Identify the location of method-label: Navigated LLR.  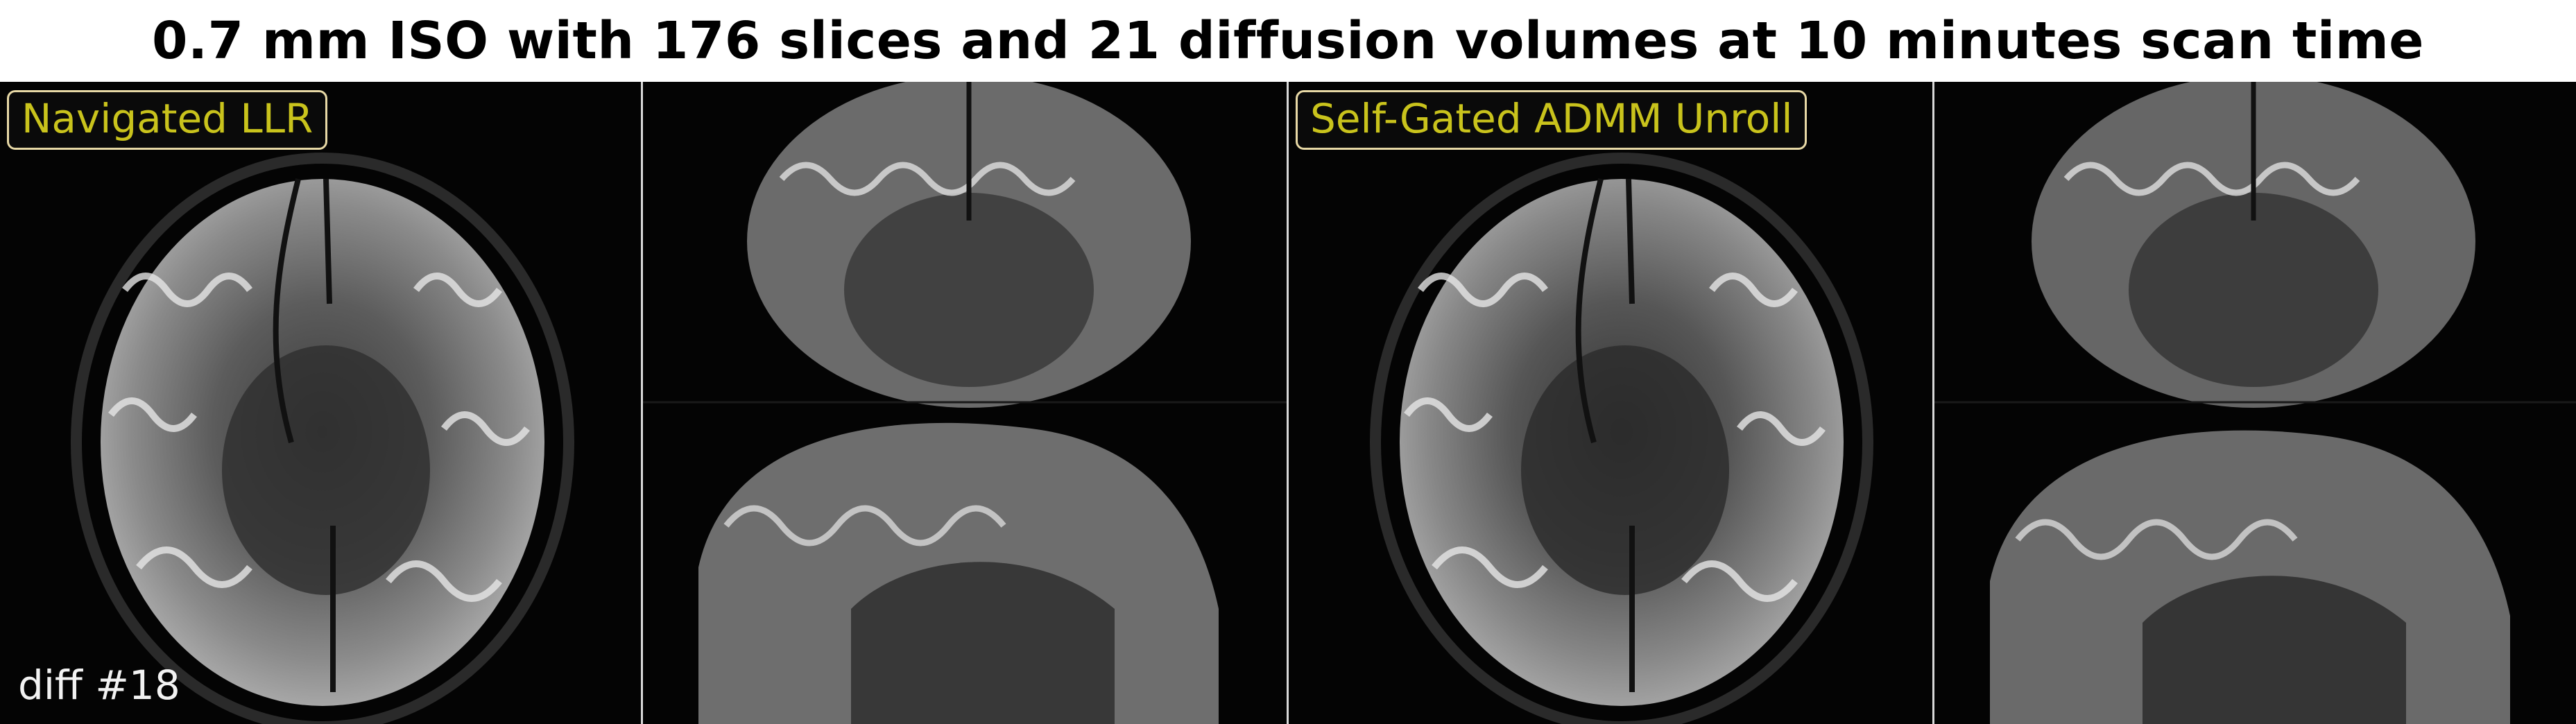
(167, 120).